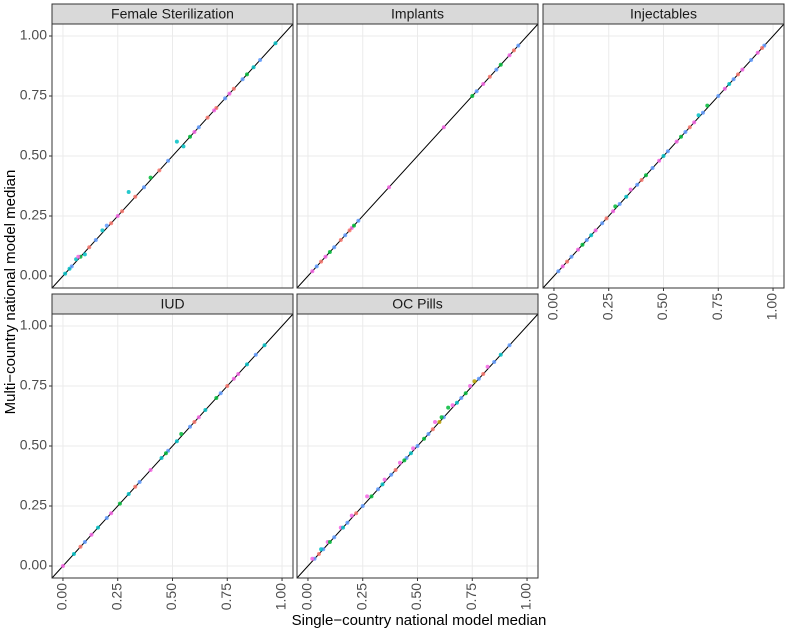  I want to click on y-tick-label: 0.25, so click(33, 215).